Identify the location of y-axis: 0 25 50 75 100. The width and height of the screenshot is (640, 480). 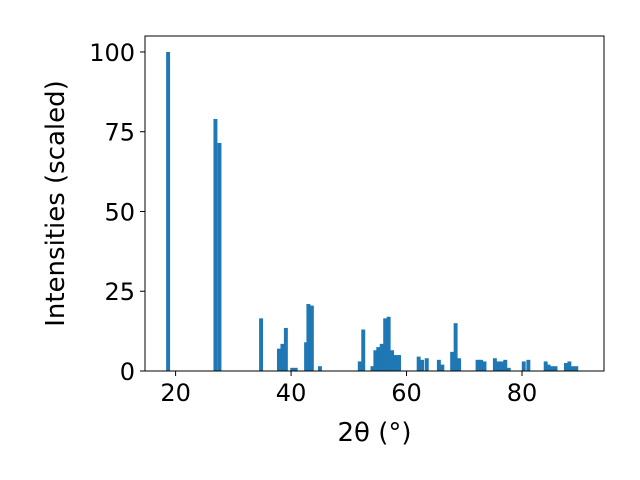
(117, 212).